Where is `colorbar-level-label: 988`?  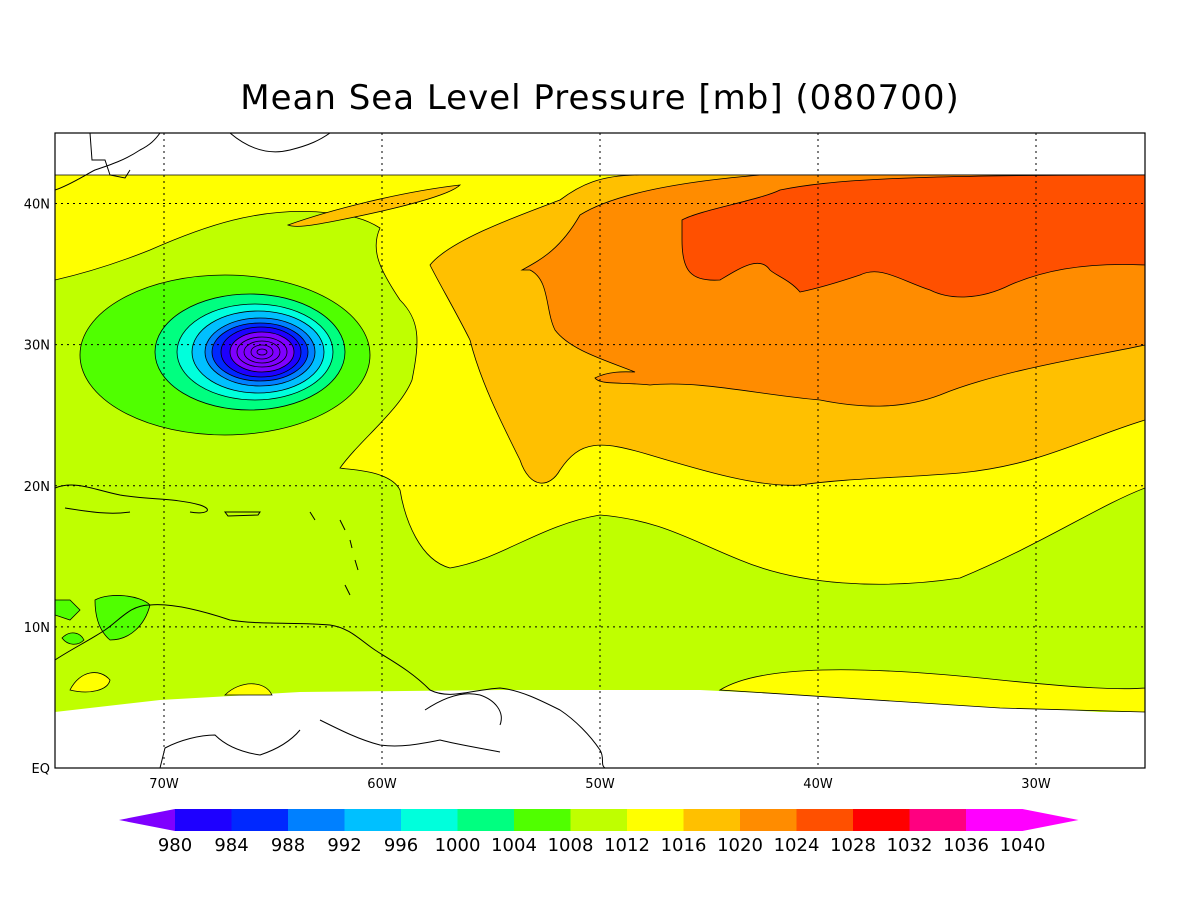
colorbar-level-label: 988 is located at coordinates (288, 845).